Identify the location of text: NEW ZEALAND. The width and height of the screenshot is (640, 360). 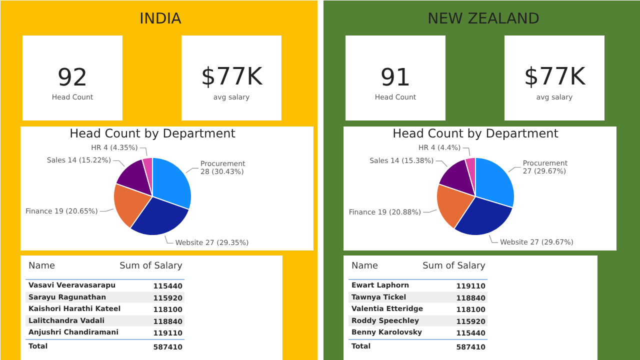
(483, 19).